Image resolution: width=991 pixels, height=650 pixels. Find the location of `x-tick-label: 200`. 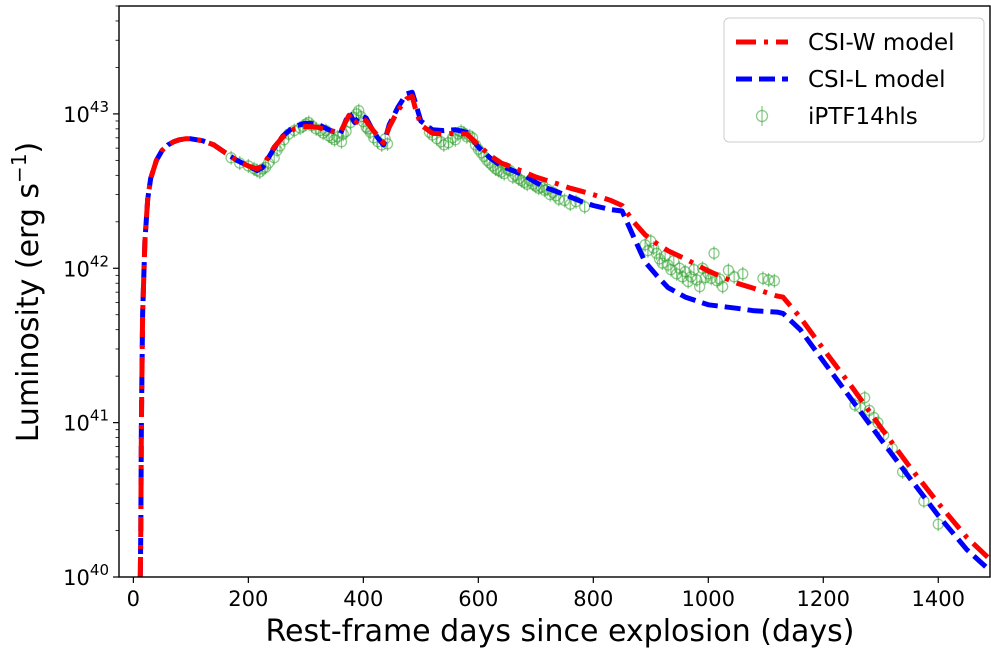

x-tick-label: 200 is located at coordinates (248, 599).